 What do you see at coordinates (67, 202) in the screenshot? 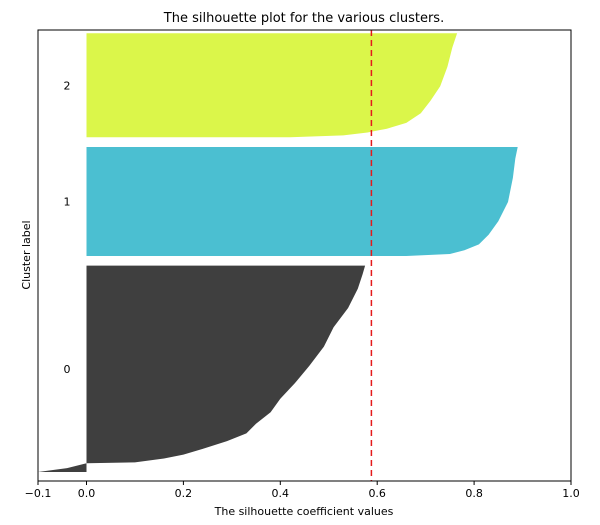
I see `cluster-label-1: 1` at bounding box center [67, 202].